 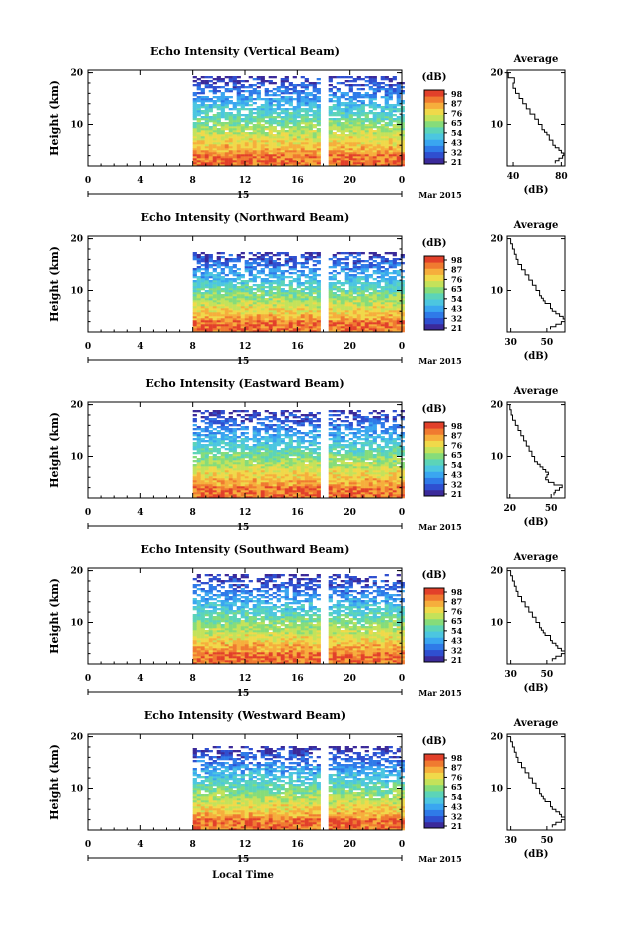 What do you see at coordinates (140, 181) in the screenshot?
I see `x-tick-label: 4` at bounding box center [140, 181].